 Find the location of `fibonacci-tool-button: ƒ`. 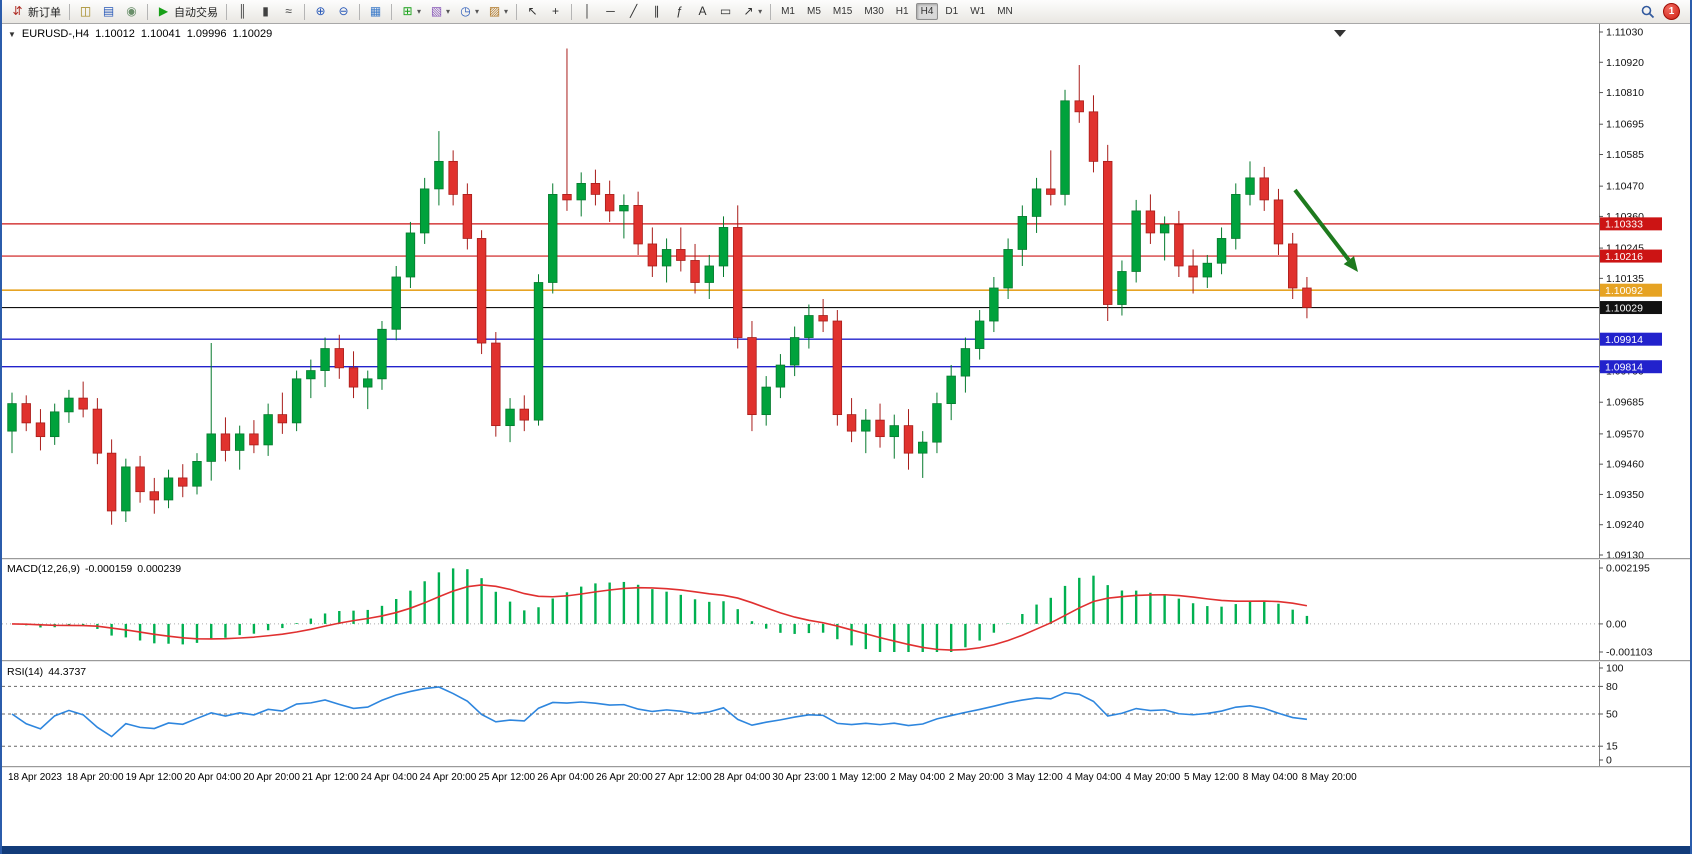

fibonacci-tool-button: ƒ is located at coordinates (679, 12).